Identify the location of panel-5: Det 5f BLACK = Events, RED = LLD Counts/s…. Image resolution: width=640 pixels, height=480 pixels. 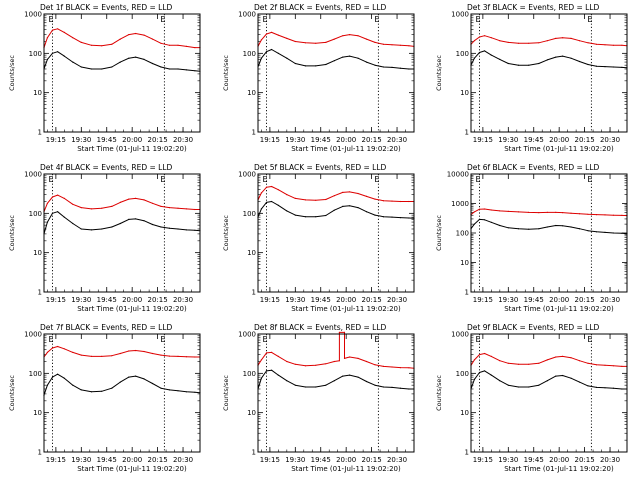
(318, 238).